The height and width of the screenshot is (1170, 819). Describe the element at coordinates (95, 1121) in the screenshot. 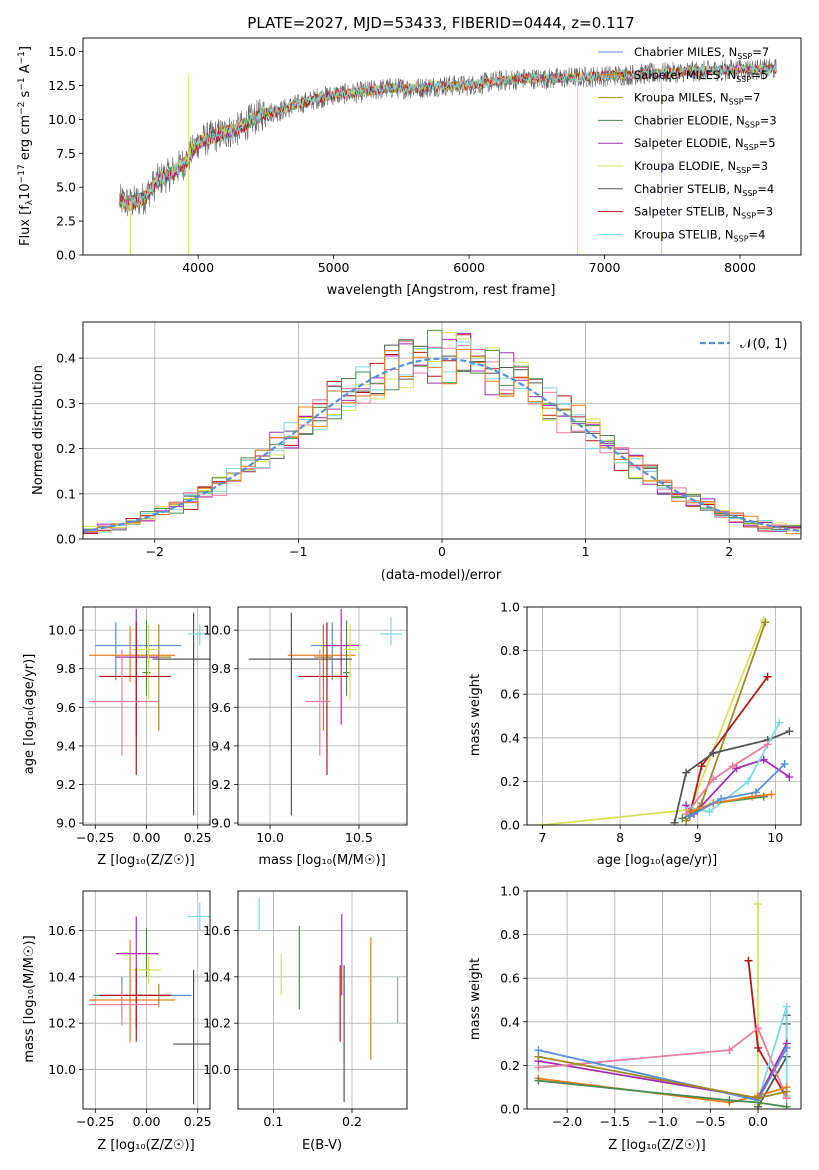

I see `mass-vs-metallicity-x-tick-label: −0.25` at that location.